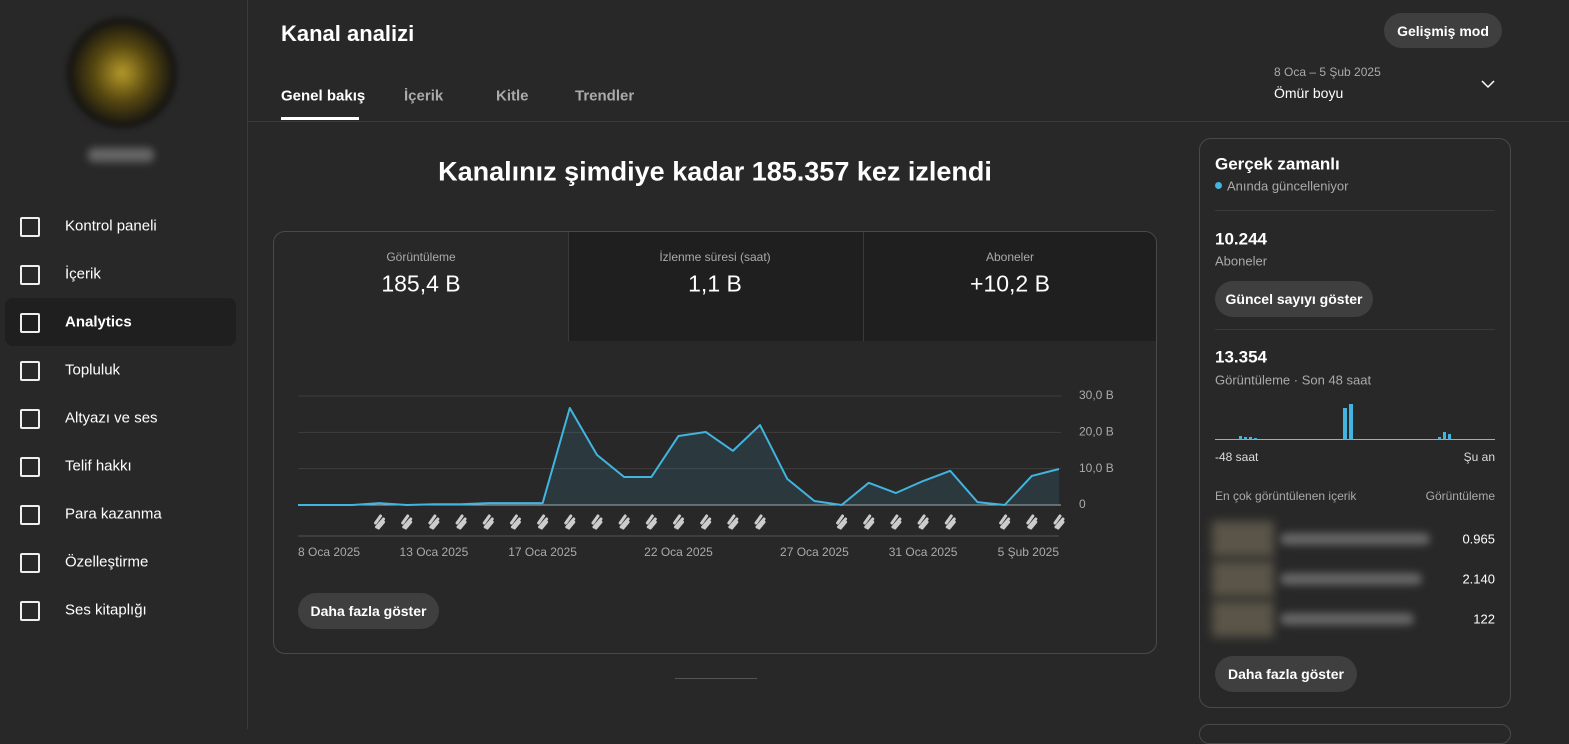 This screenshot has width=1569, height=744. What do you see at coordinates (1443, 30) in the screenshot?
I see `advanced-mode-button: Gelişmiş mod` at bounding box center [1443, 30].